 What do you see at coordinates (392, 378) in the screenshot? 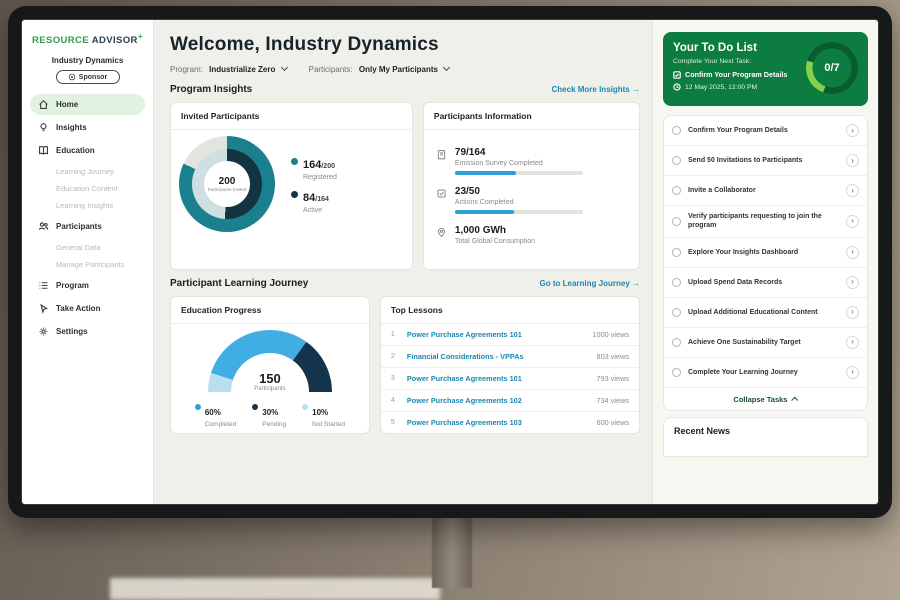
I see `lesson-rank: 3` at bounding box center [392, 378].